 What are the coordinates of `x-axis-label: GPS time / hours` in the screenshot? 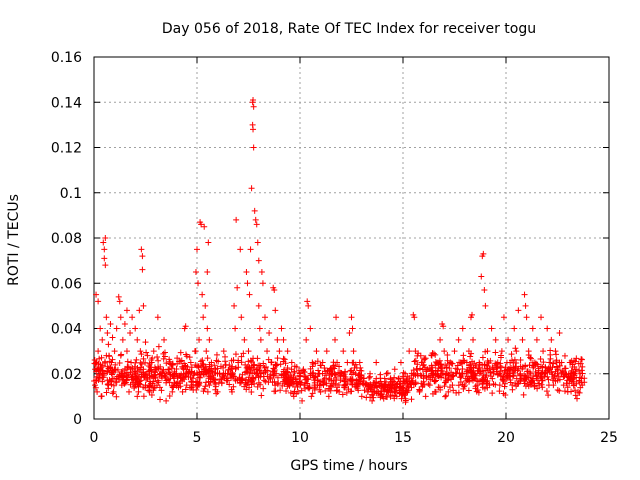 It's located at (348, 466).